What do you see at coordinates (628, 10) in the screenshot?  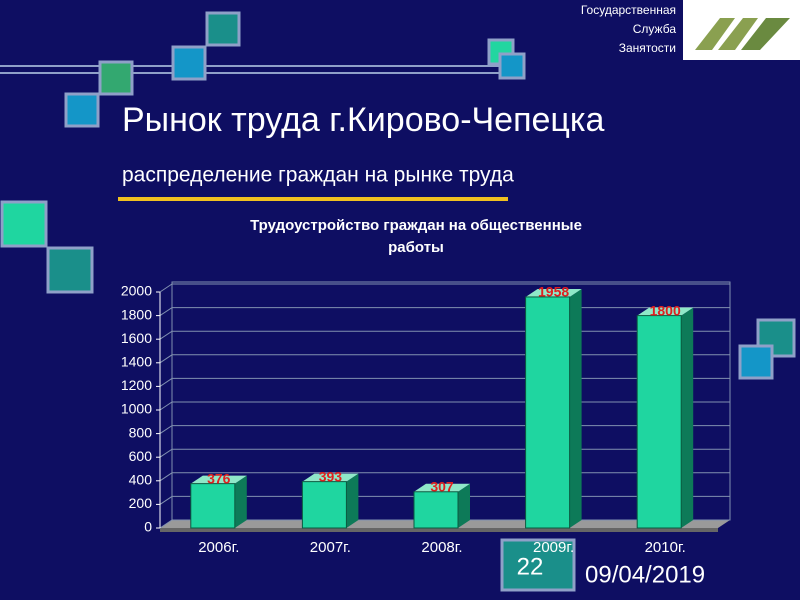 I see `org-line: Государственная` at bounding box center [628, 10].